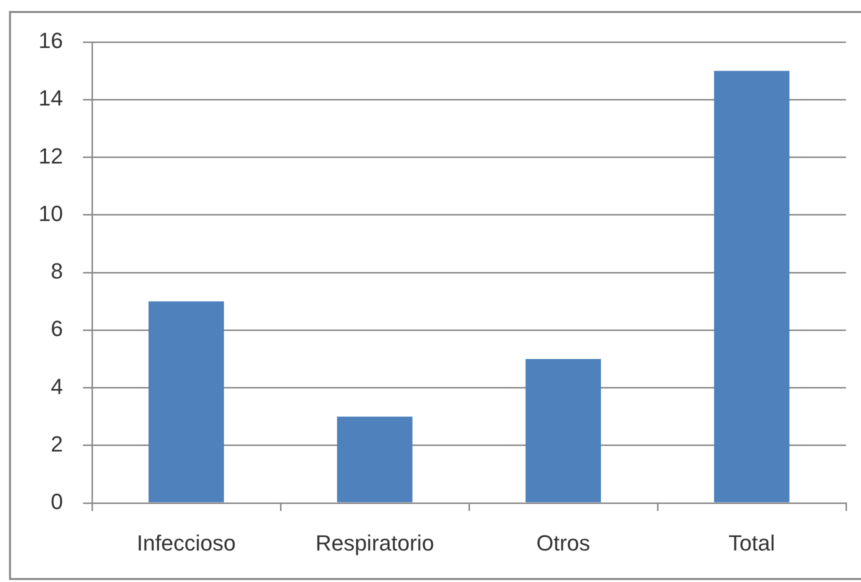  Describe the element at coordinates (56, 443) in the screenshot. I see `y-tick-label: 2` at that location.